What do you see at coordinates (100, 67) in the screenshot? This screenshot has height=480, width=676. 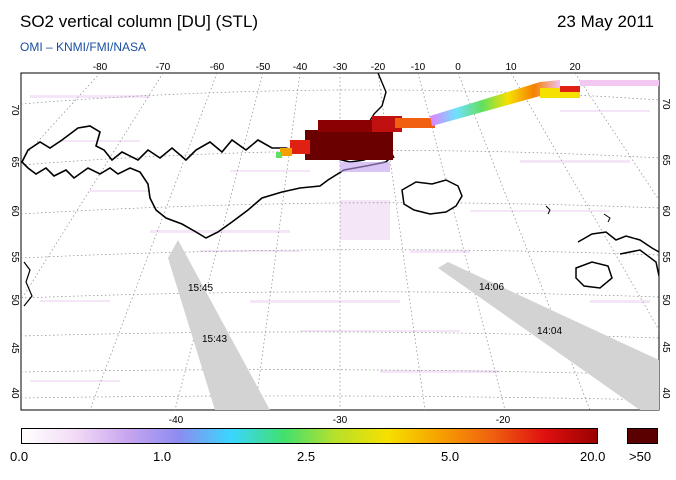 I see `lon-label-top: -80` at bounding box center [100, 67].